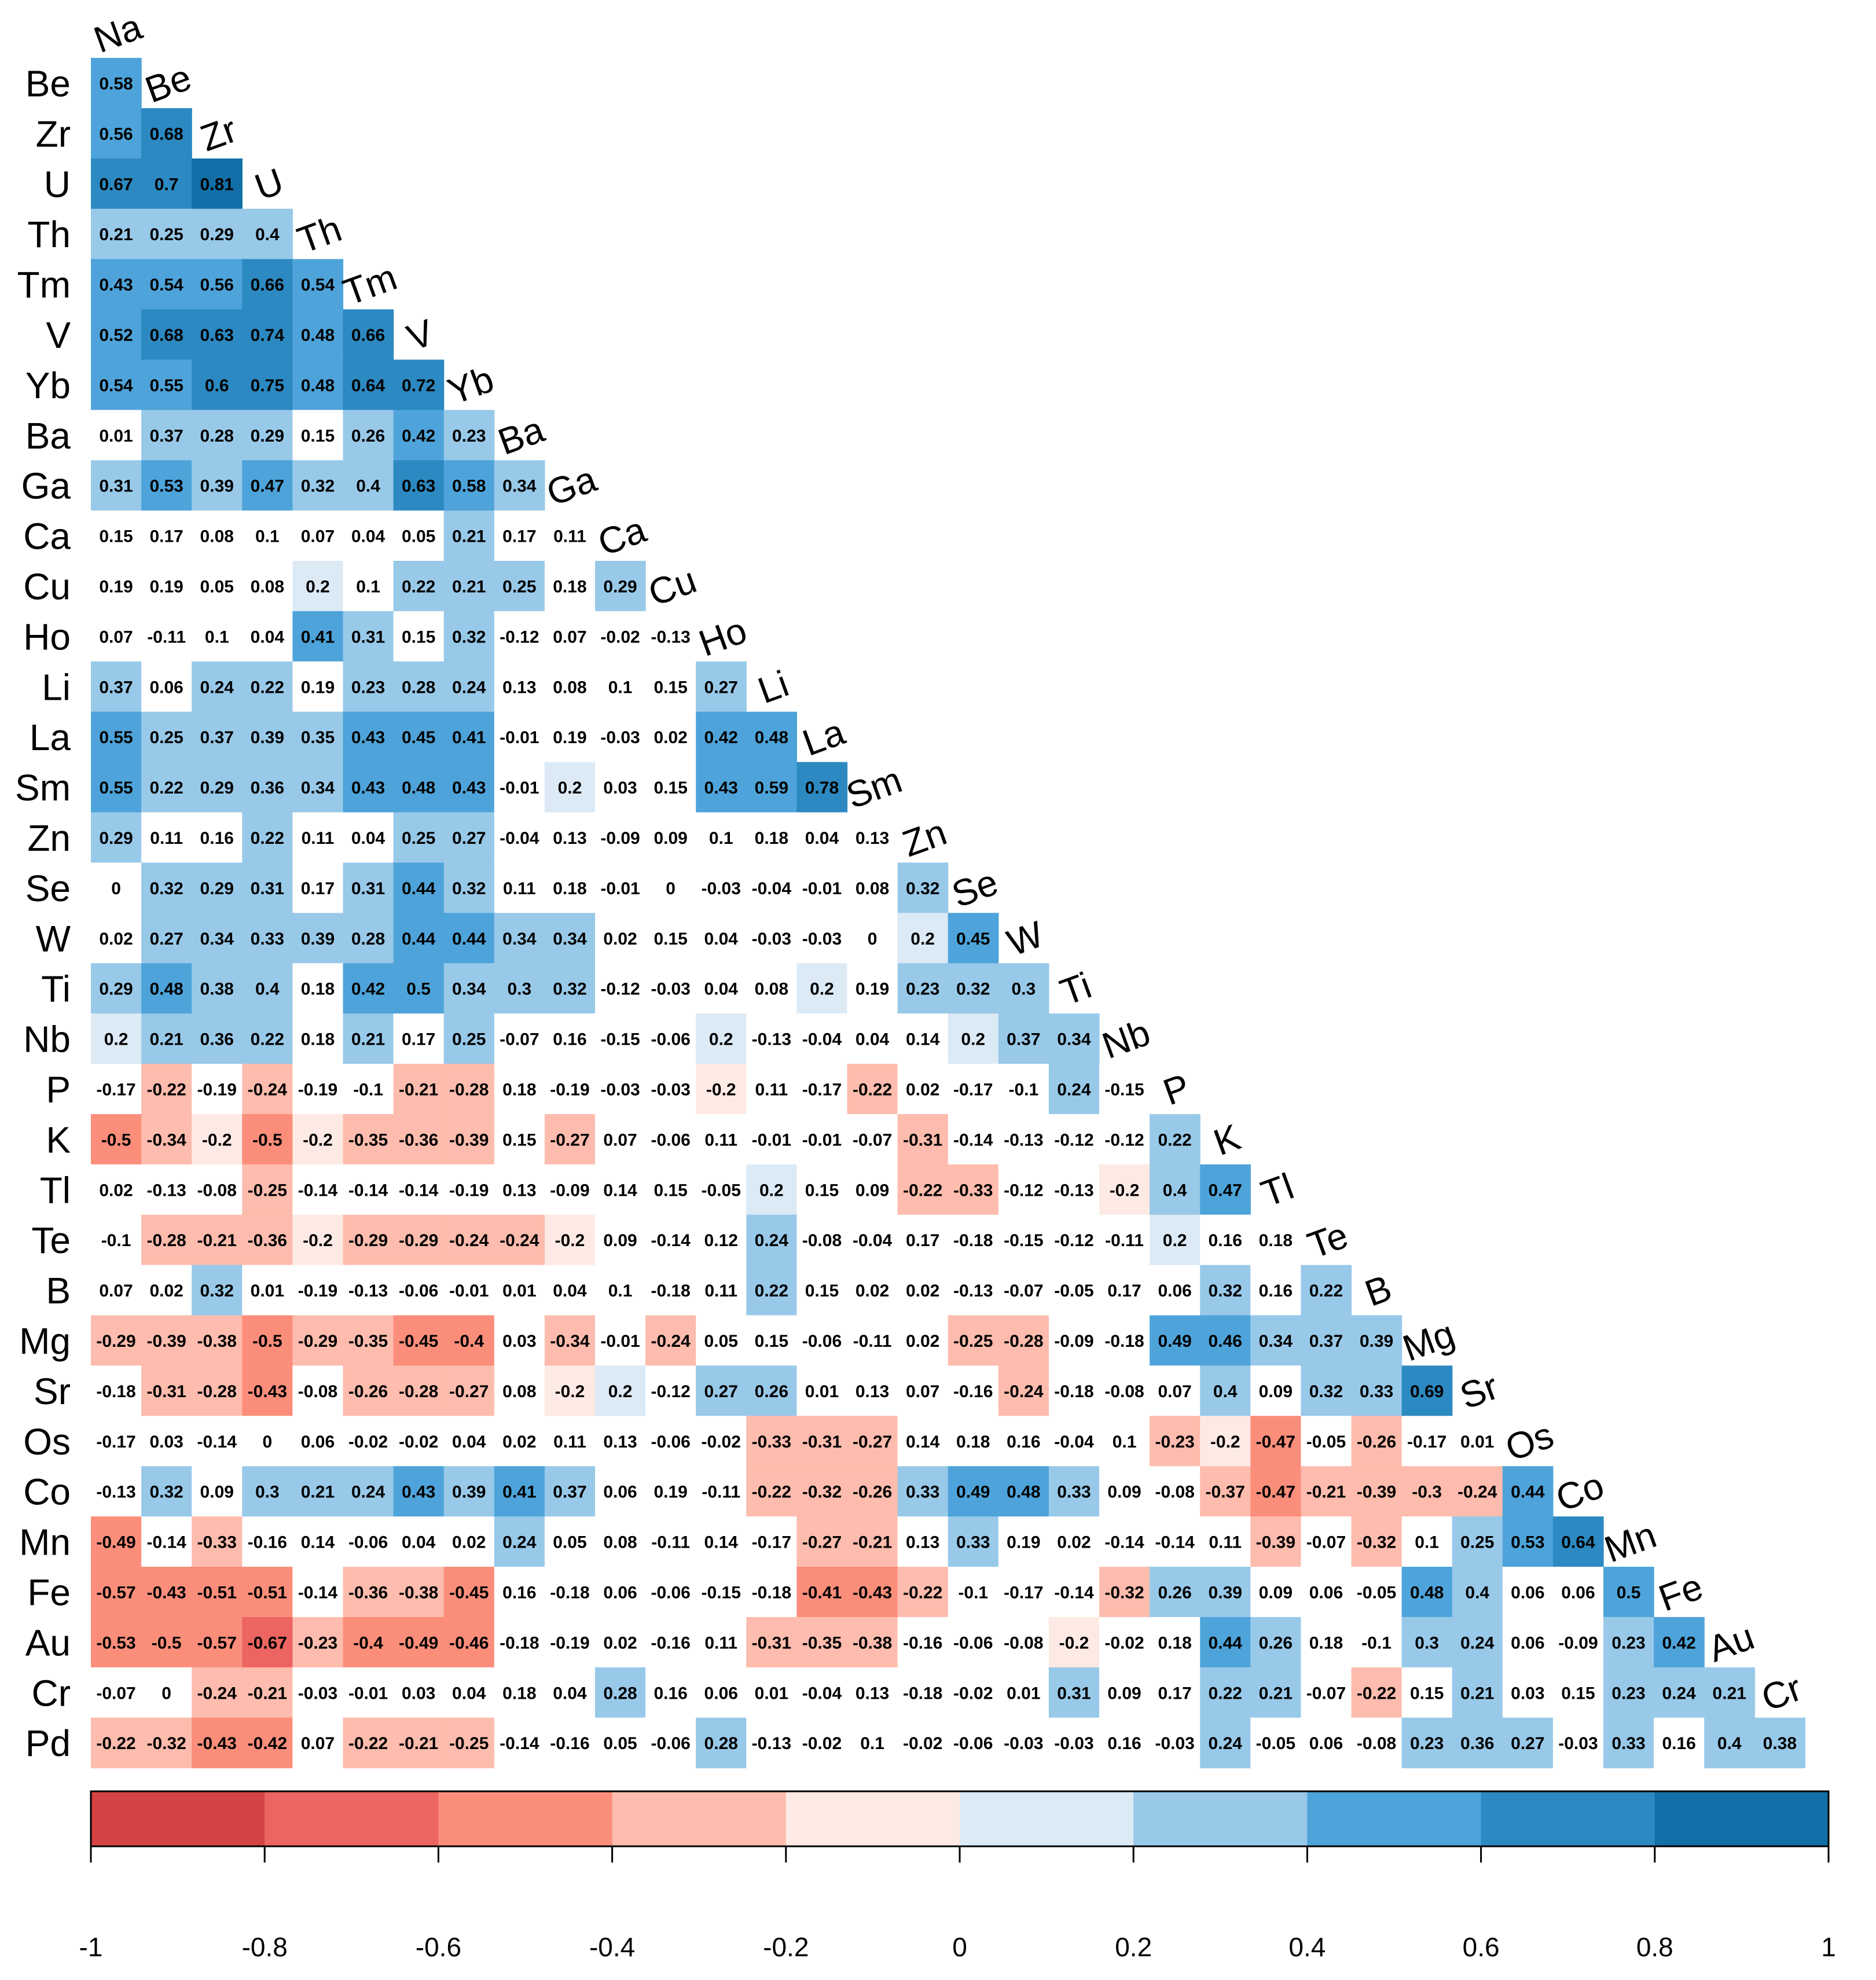 The image size is (1876, 1980). Describe the element at coordinates (317, 1291) in the screenshot. I see `cell-value-label: -0.19` at that location.